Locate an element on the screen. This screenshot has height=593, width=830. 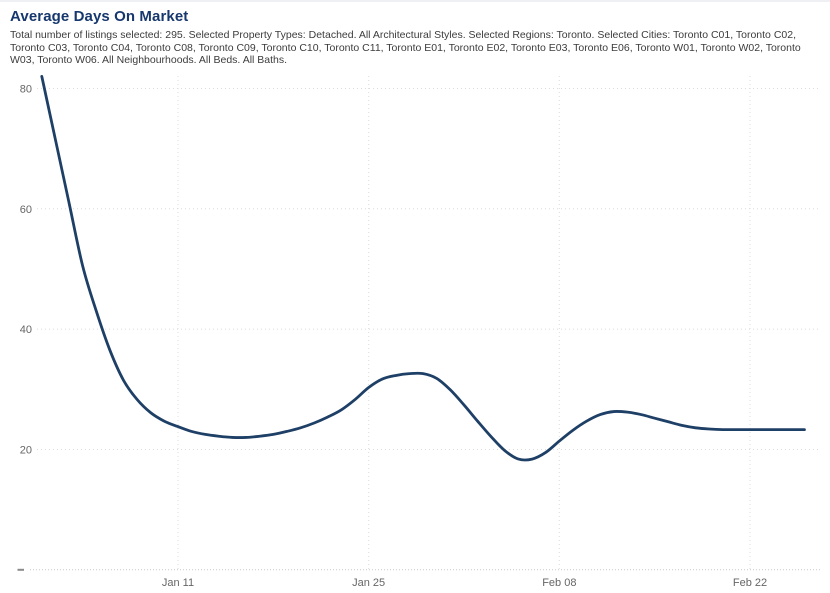
y-axis-tick-label-80: 80 is located at coordinates (26, 89).